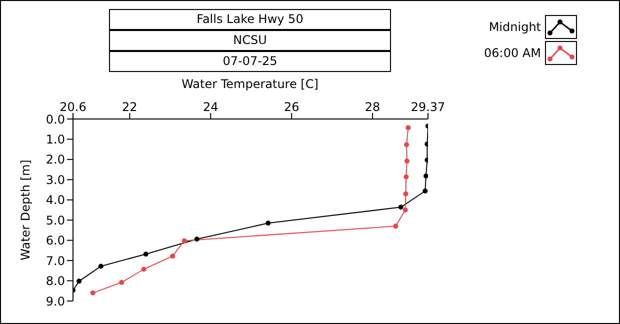  What do you see at coordinates (73, 107) in the screenshot?
I see `x-tick-label: 20.6` at bounding box center [73, 107].